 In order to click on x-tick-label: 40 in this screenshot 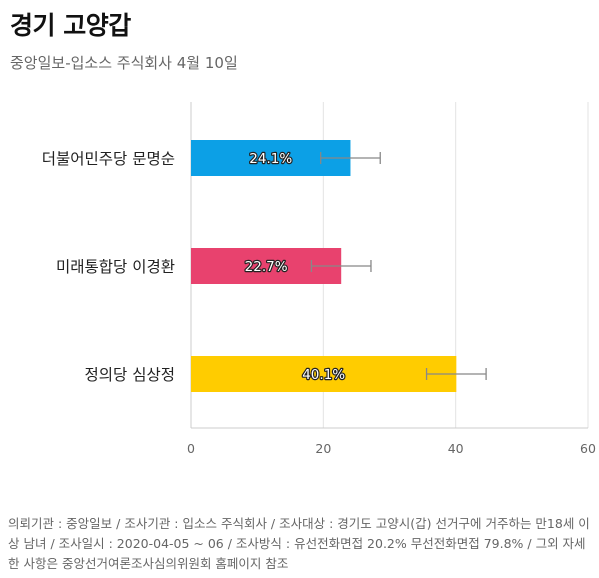, I will do `click(456, 448)`.